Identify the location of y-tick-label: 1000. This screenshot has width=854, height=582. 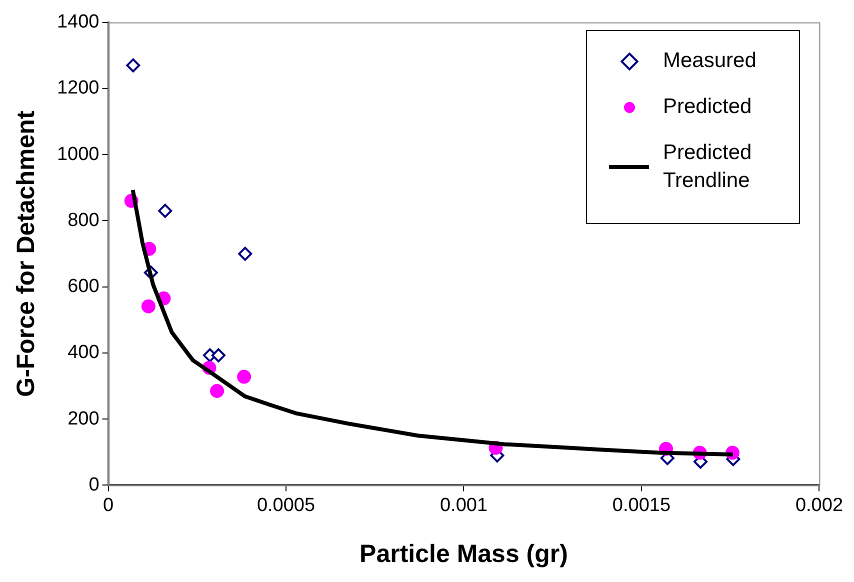
(78, 154).